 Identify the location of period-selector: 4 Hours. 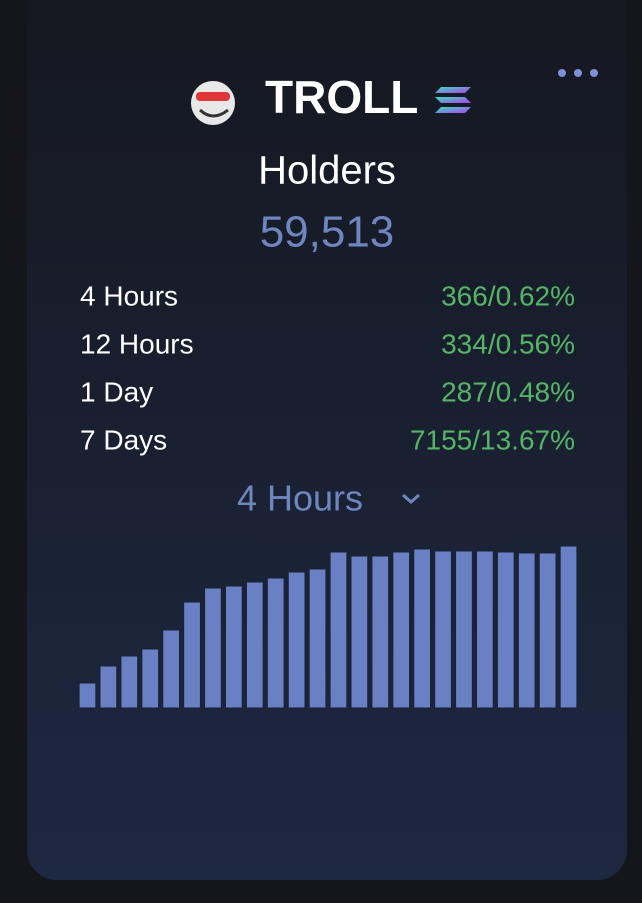
(328, 498).